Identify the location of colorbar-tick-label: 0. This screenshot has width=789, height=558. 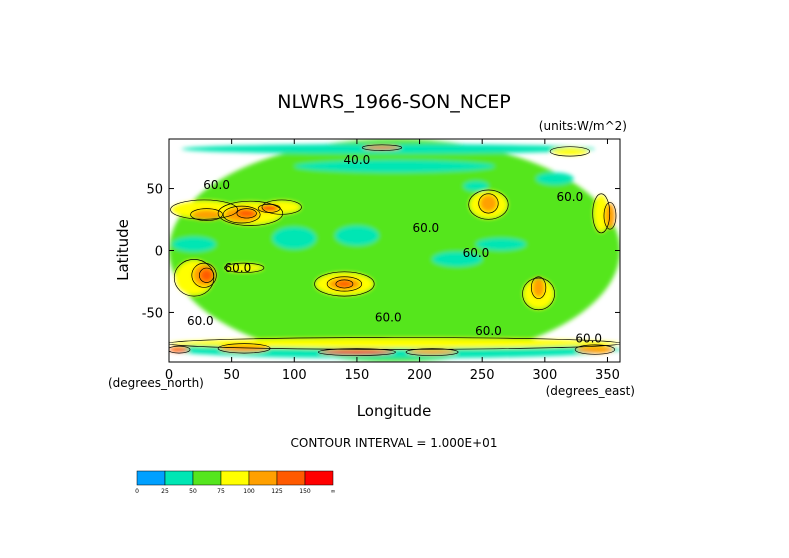
(137, 491).